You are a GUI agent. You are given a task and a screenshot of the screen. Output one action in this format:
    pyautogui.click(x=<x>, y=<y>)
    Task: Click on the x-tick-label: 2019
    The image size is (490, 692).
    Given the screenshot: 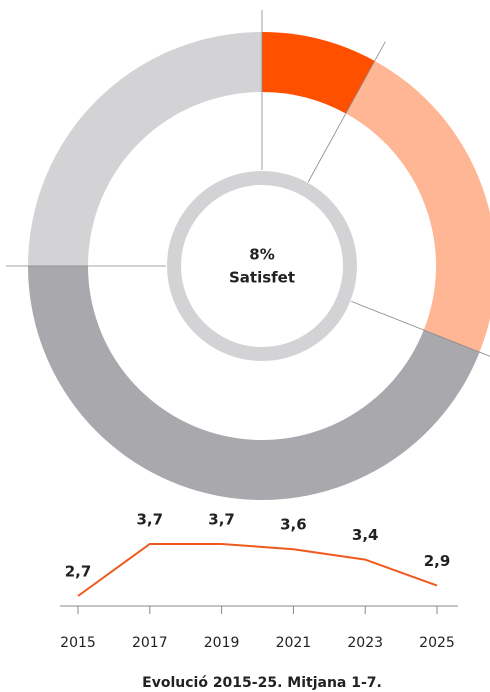 What is the action you would take?
    pyautogui.click(x=222, y=643)
    